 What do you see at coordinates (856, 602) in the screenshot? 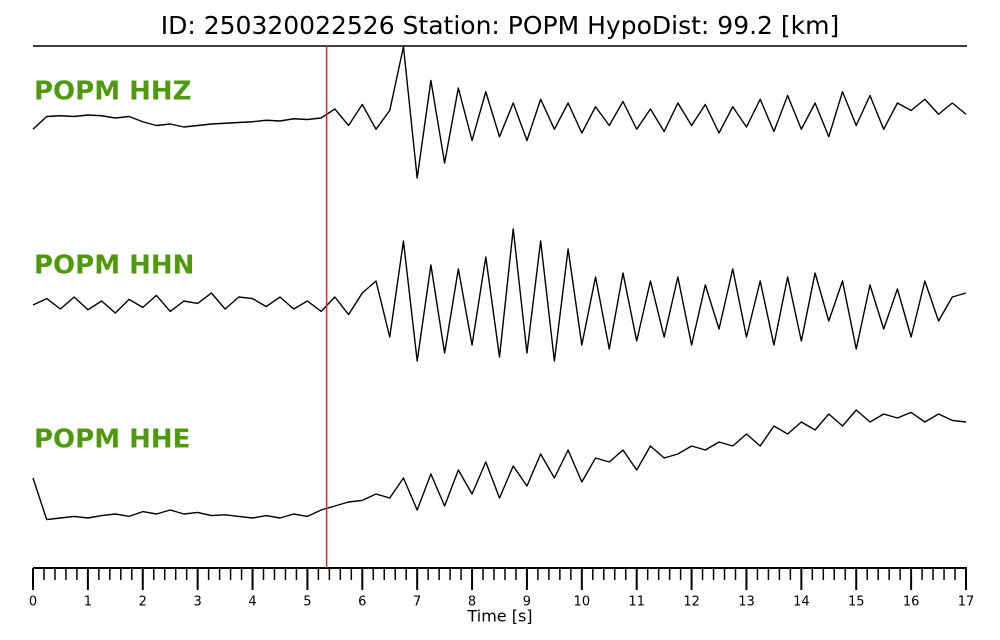
I see `x-tick-label: 15` at bounding box center [856, 602].